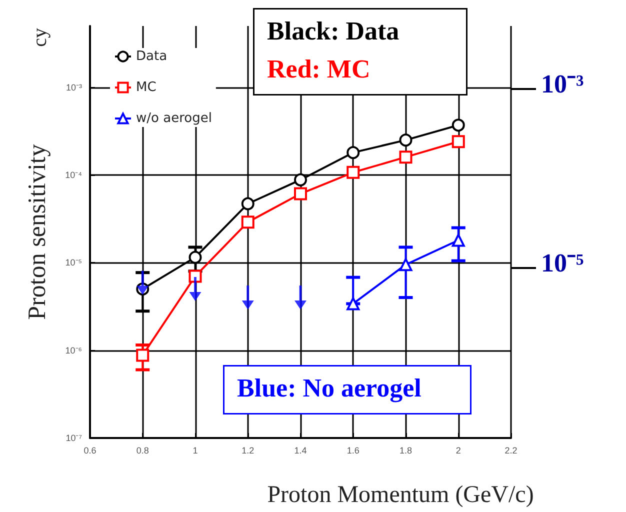 Image resolution: width=626 pixels, height=512 pixels. What do you see at coordinates (73, 175) in the screenshot?
I see `y-tick-label: 10⁻⁴` at bounding box center [73, 175].